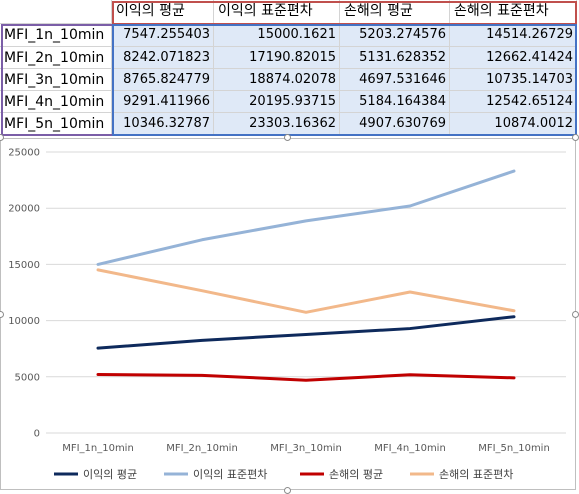  What do you see at coordinates (277, 102) in the screenshot?
I see `data-cell: 20195.93715` at bounding box center [277, 102].